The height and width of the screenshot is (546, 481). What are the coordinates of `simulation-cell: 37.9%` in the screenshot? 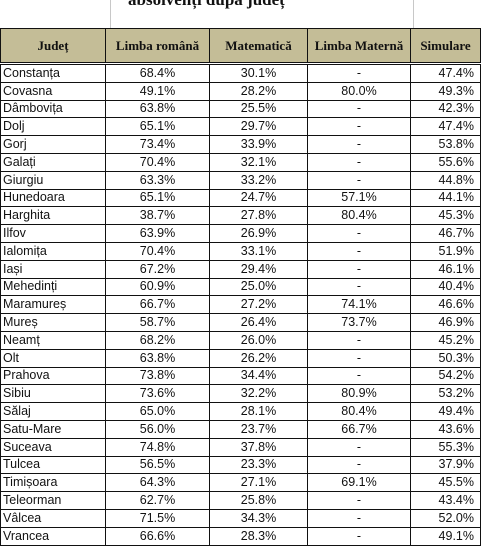 It's located at (445, 465).